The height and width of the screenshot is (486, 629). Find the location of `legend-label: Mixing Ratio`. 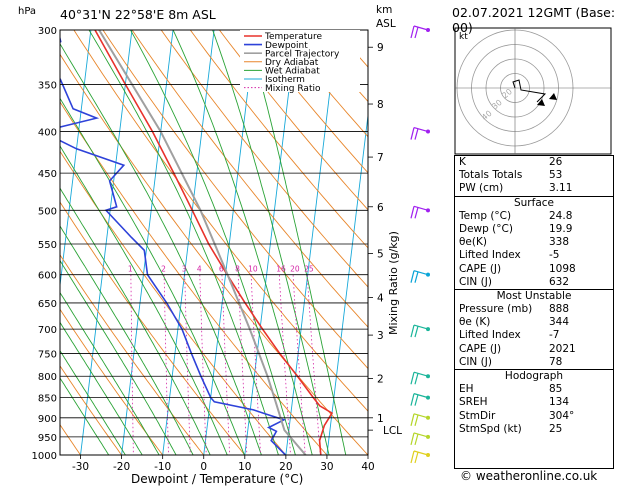

legend-label: Mixing Ratio is located at coordinates (293, 89).